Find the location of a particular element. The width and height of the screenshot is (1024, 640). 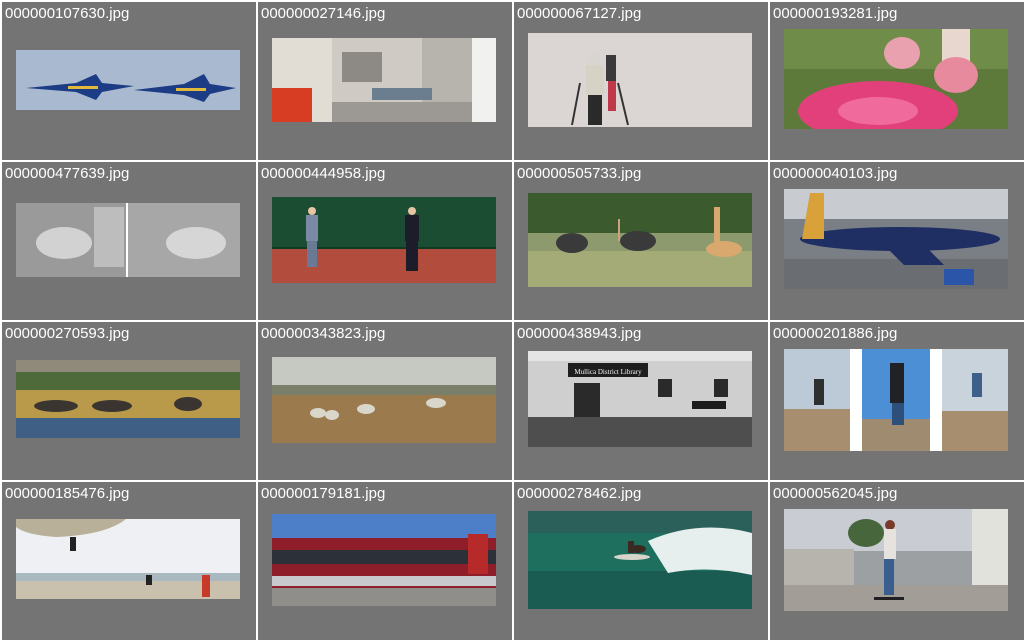

filename-label: 000000201886.jpg is located at coordinates (835, 333).